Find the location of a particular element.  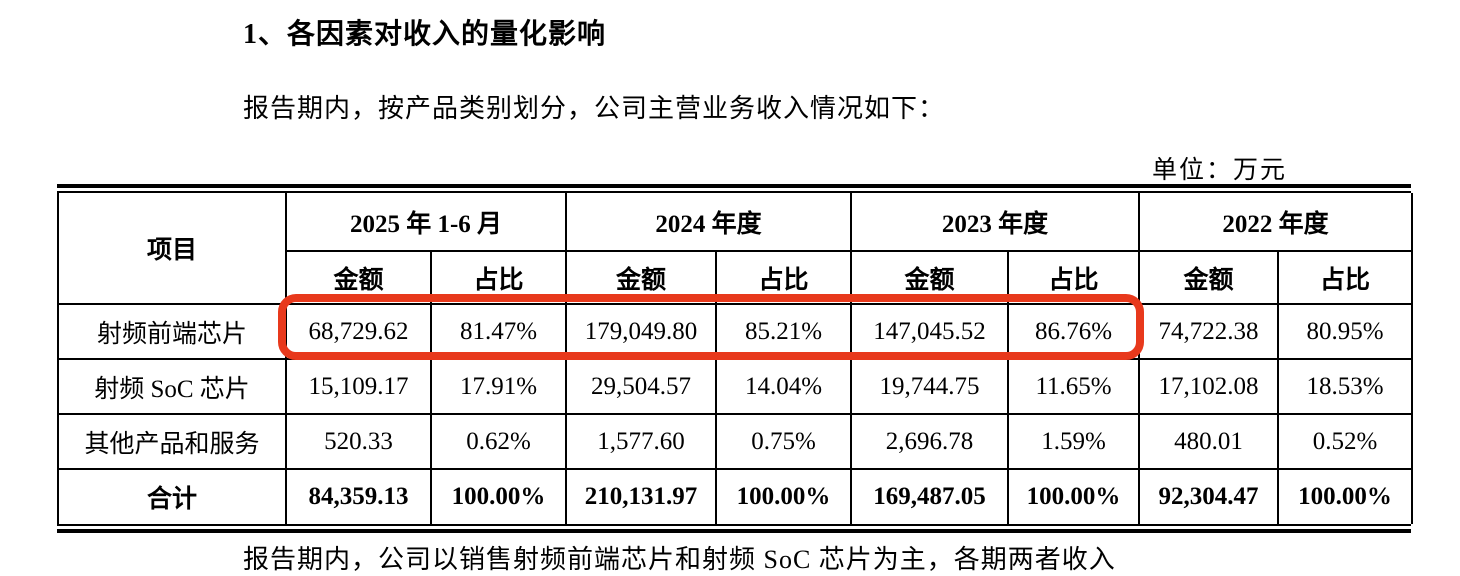

header-item: 项目 is located at coordinates (172, 249).